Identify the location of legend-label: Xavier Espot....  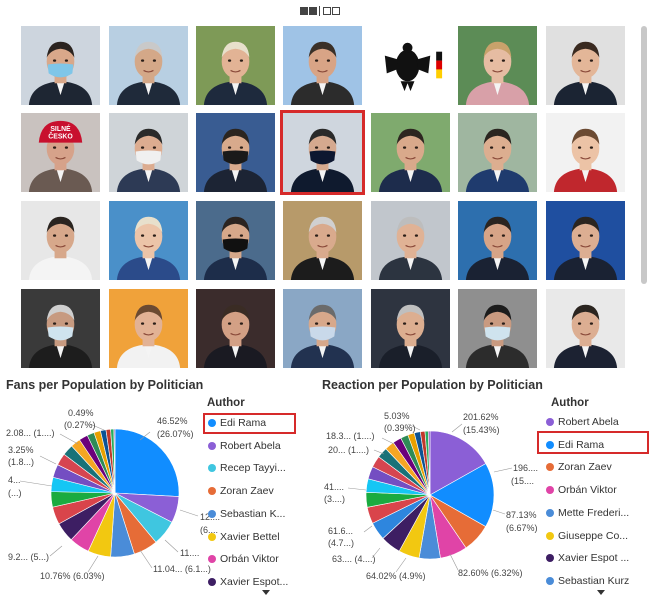
(254, 581).